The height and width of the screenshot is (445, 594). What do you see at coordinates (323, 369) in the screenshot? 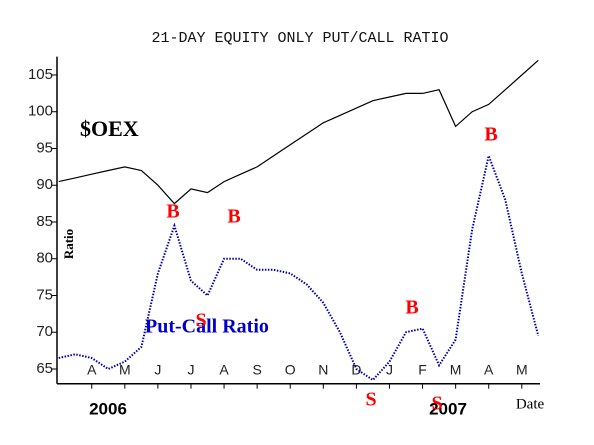
I see `x-tick-label: N` at bounding box center [323, 369].